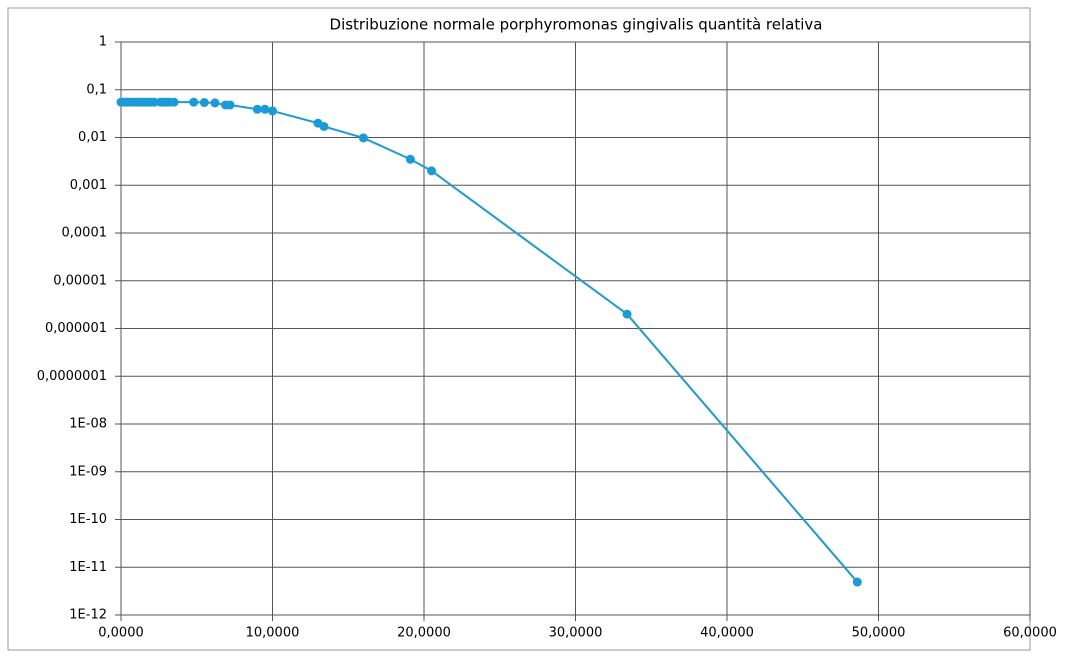 The width and height of the screenshot is (1068, 660). Describe the element at coordinates (76, 328) in the screenshot. I see `y-tick-label: 0,000001` at that location.